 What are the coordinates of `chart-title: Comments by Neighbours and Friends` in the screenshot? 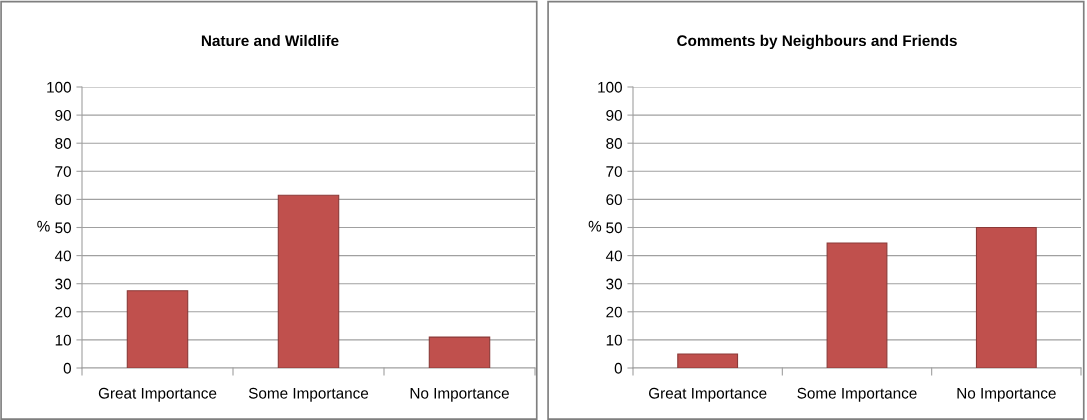 It's located at (817, 42).